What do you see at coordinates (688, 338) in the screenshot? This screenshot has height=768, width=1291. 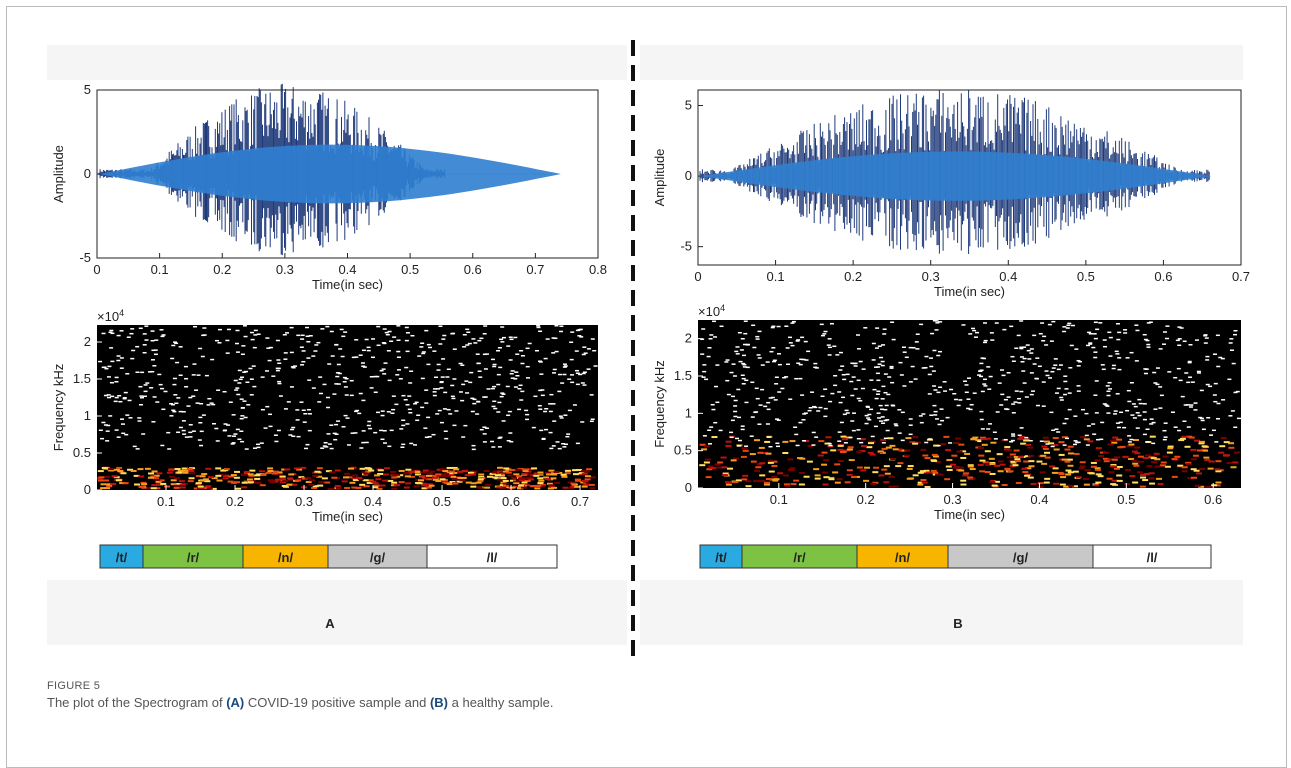 I see `y-tick-label: 2` at bounding box center [688, 338].